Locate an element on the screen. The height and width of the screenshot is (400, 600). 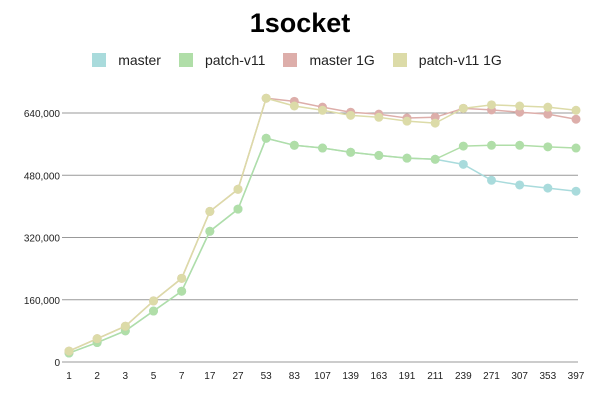
legend-item-patch-v11: patch-v11 is located at coordinates (222, 60).